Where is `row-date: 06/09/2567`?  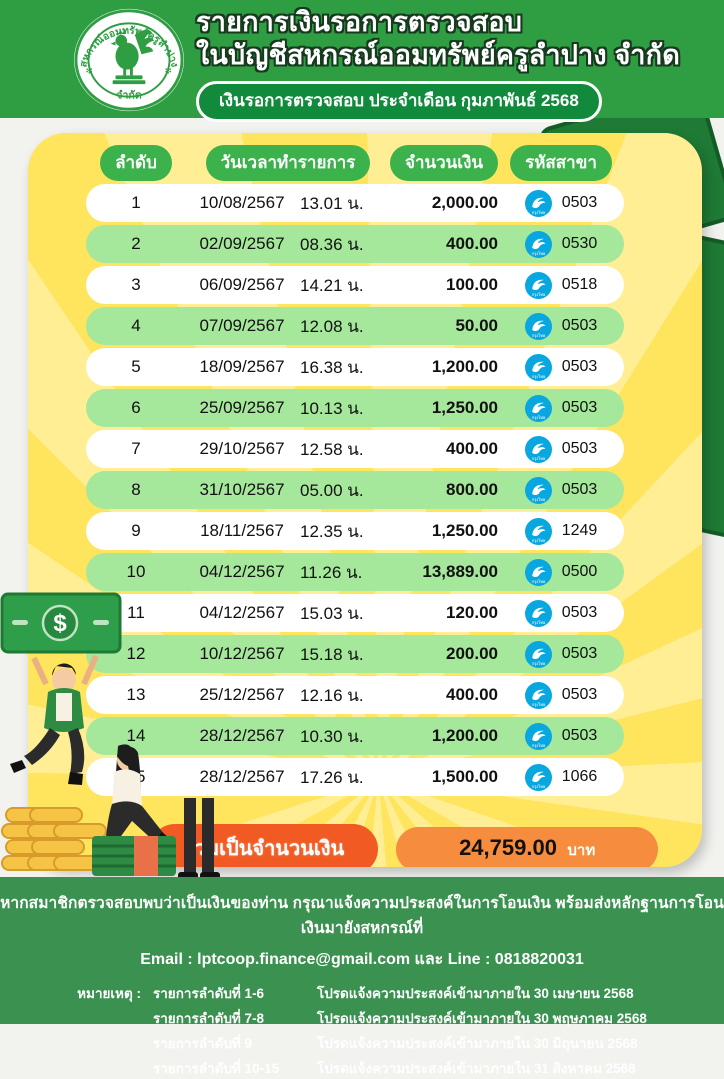 row-date: 06/09/2567 is located at coordinates (242, 284).